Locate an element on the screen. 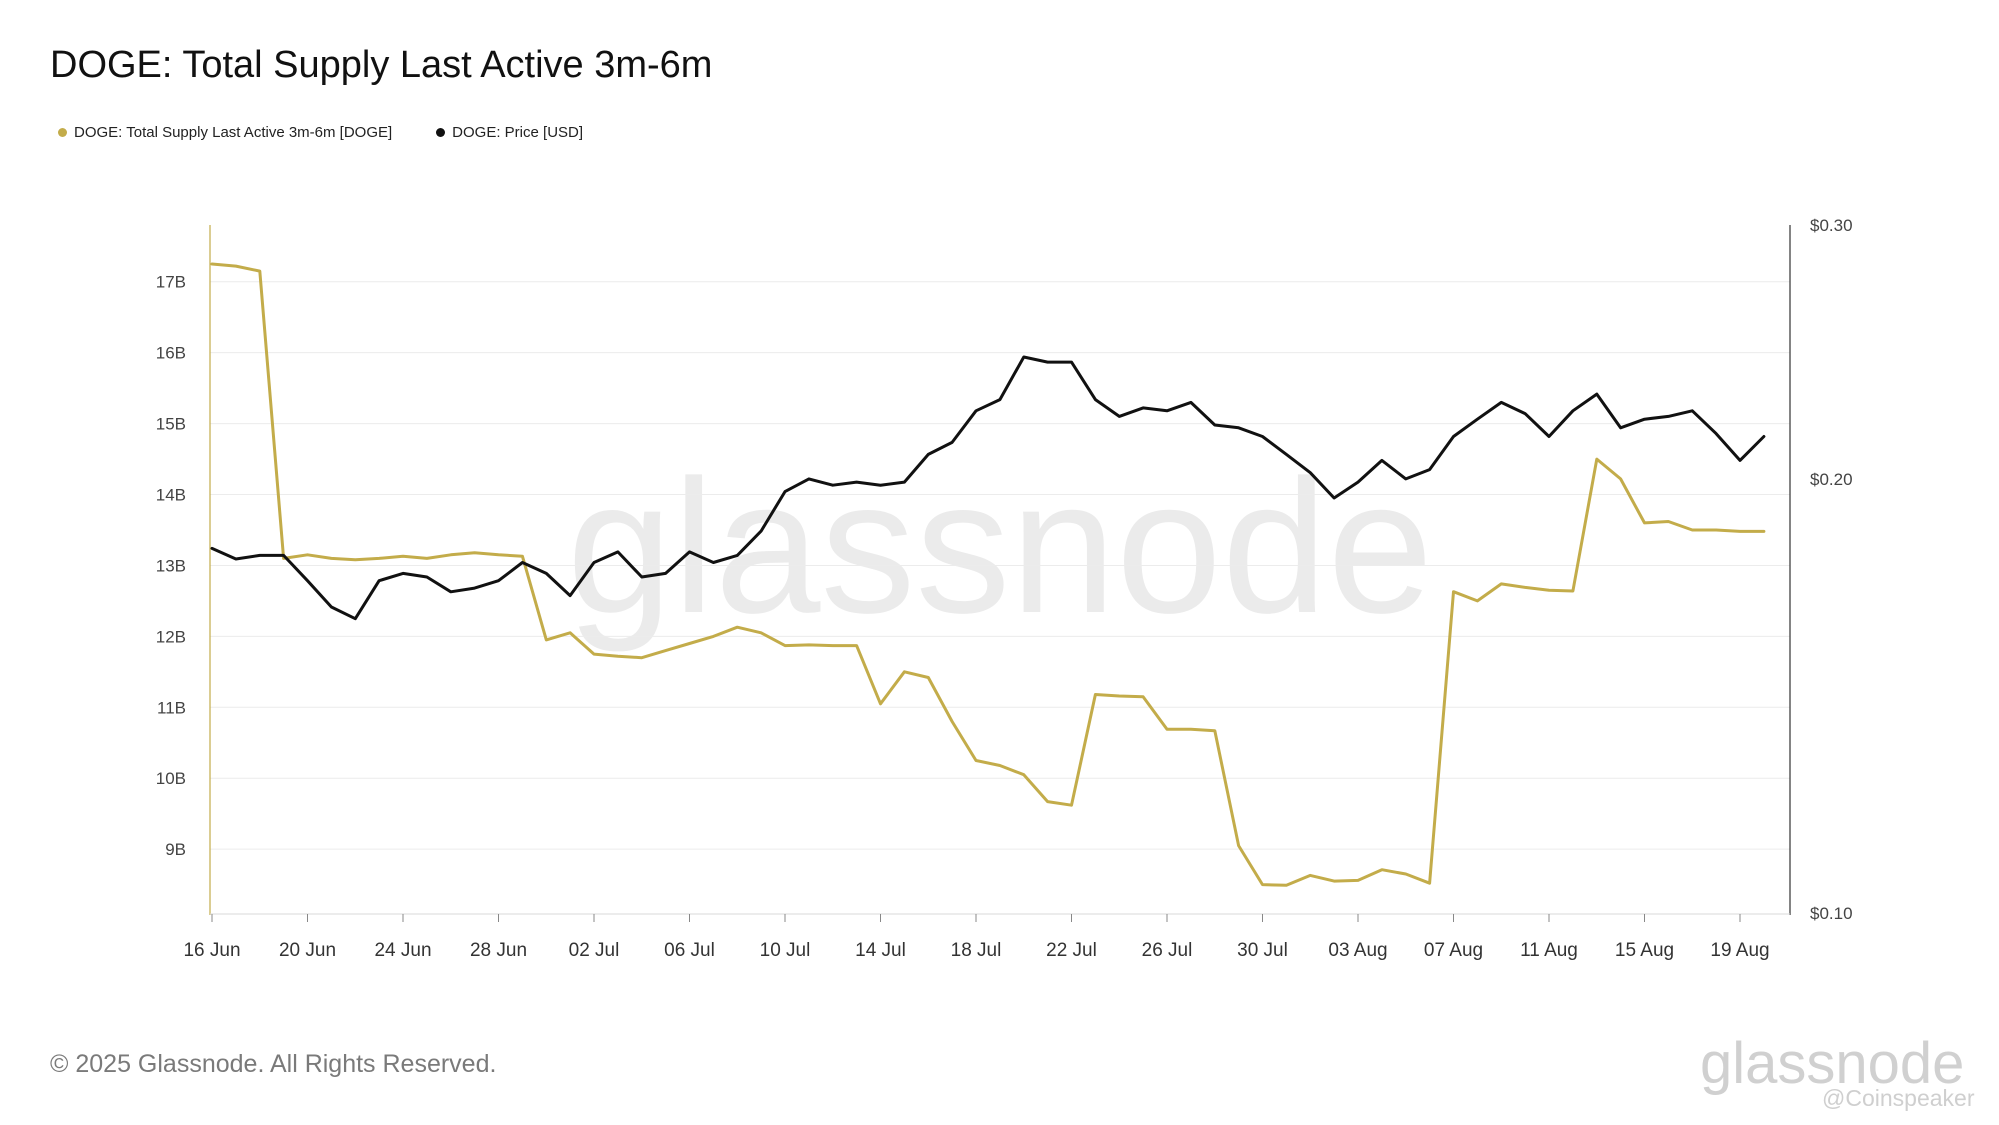  y-left-tick-label: 10B is located at coordinates (171, 778).